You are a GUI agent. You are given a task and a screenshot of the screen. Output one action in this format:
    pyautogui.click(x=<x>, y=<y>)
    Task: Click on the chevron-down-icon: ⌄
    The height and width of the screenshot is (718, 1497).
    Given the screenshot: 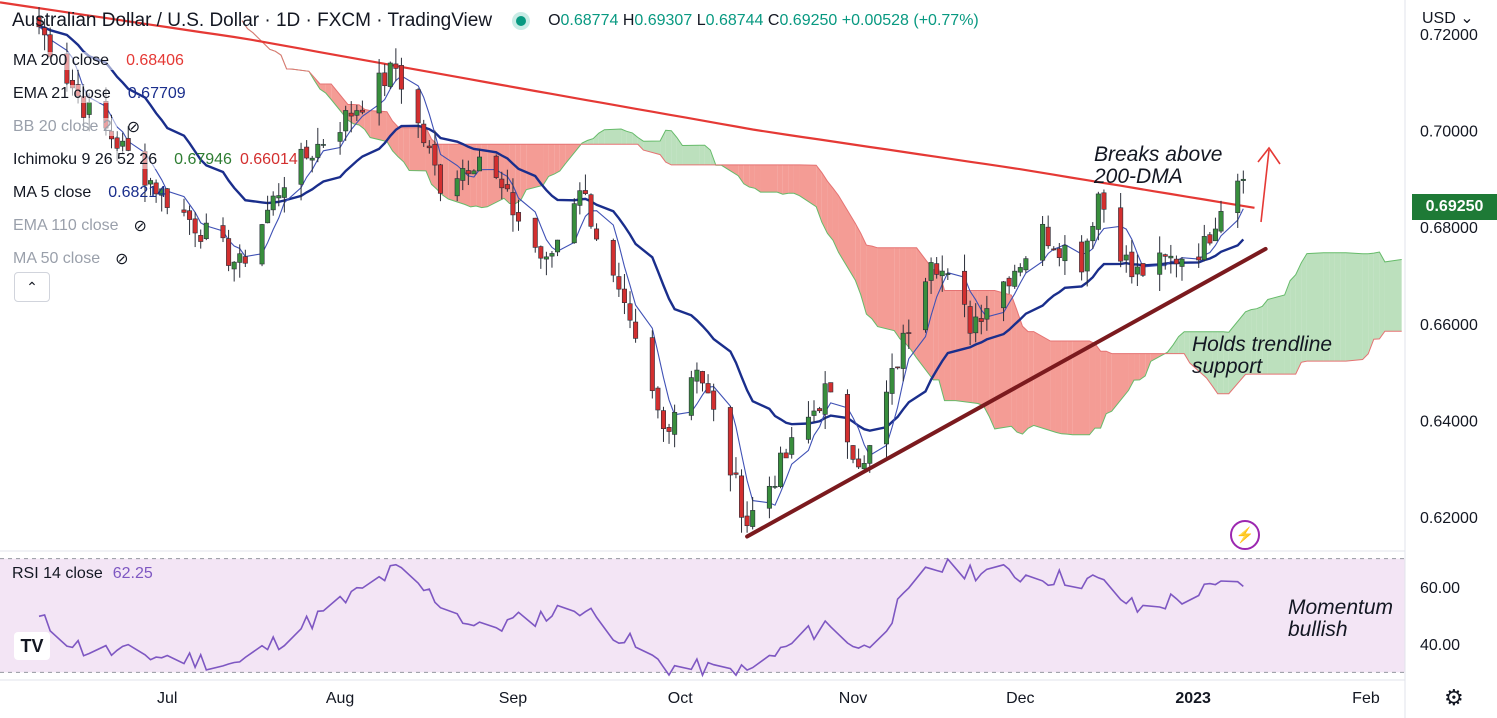 What is the action you would take?
    pyautogui.click(x=1467, y=18)
    